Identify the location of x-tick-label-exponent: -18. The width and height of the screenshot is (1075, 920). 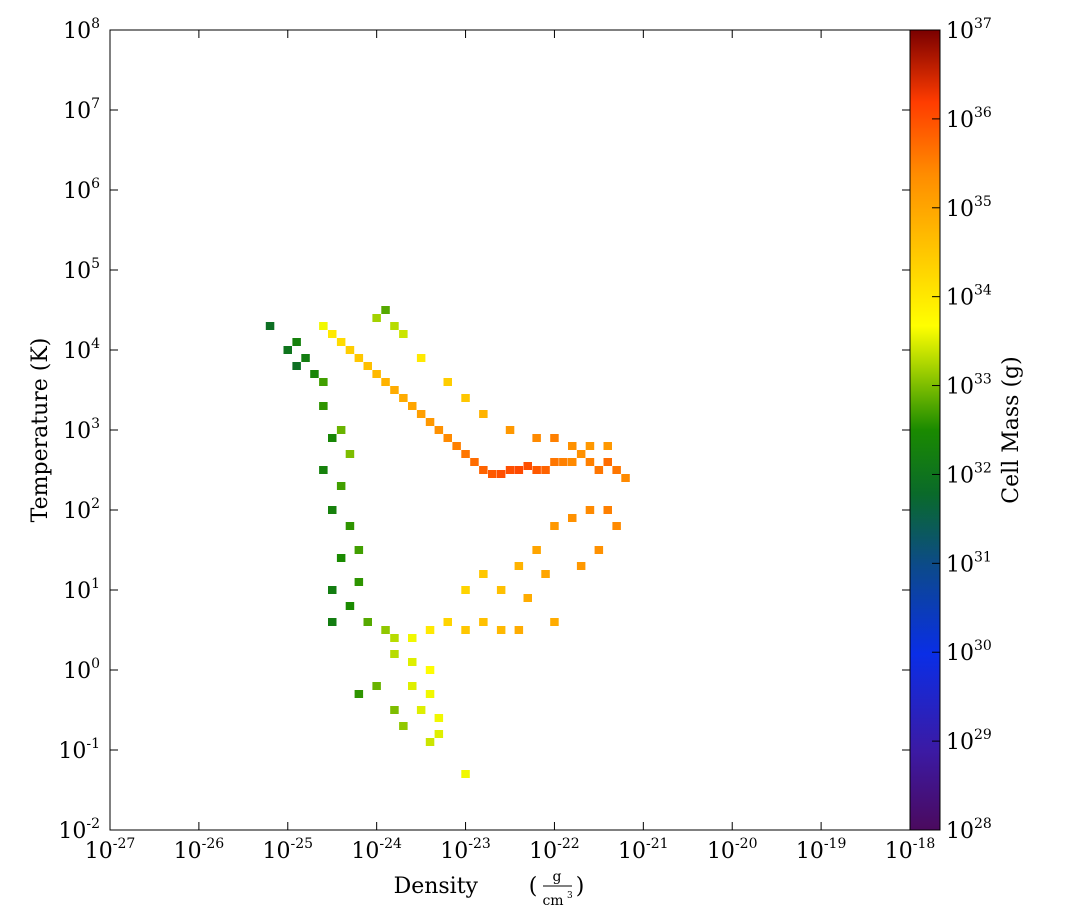
(924, 844).